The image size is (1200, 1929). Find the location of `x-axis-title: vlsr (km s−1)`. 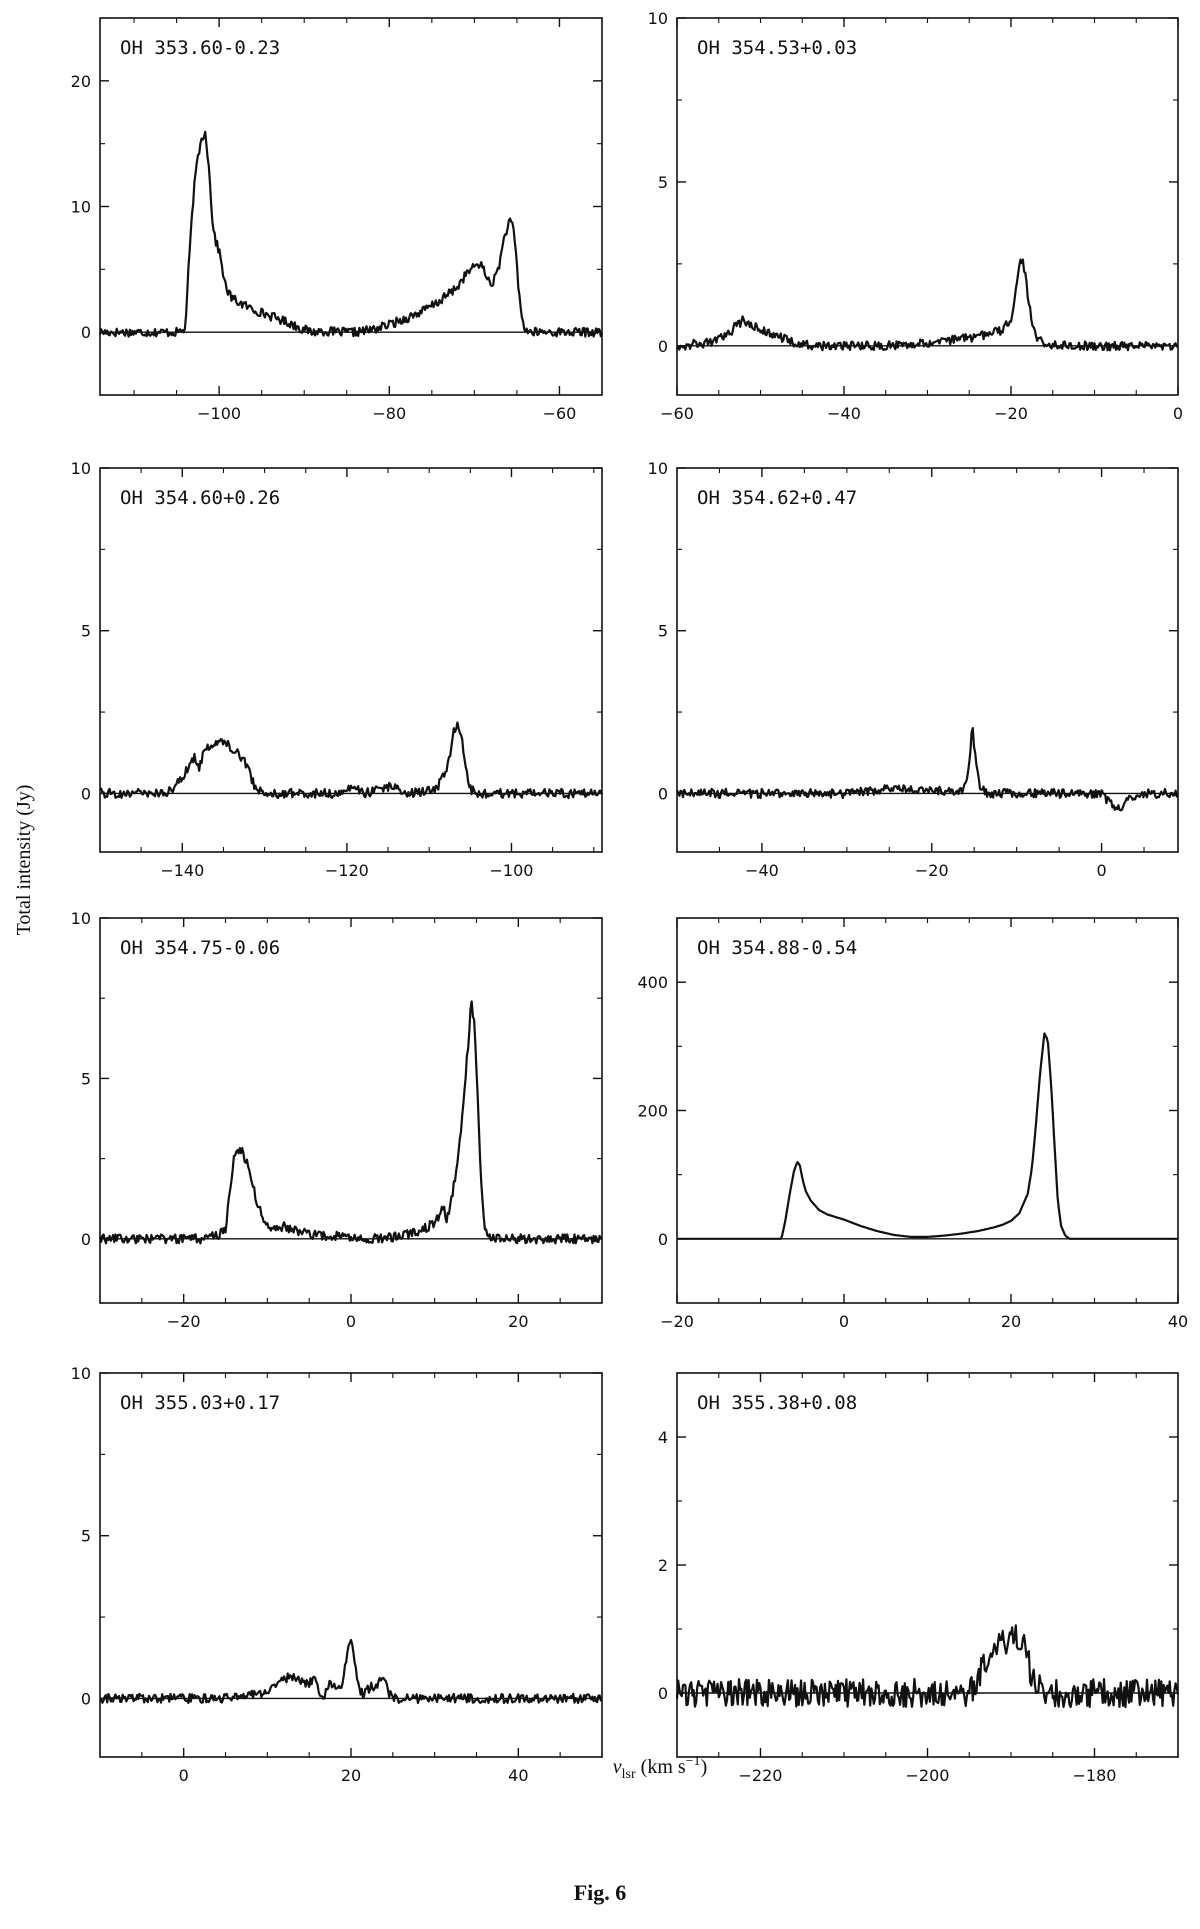

x-axis-title: vlsr (km s−1) is located at coordinates (660, 1768).